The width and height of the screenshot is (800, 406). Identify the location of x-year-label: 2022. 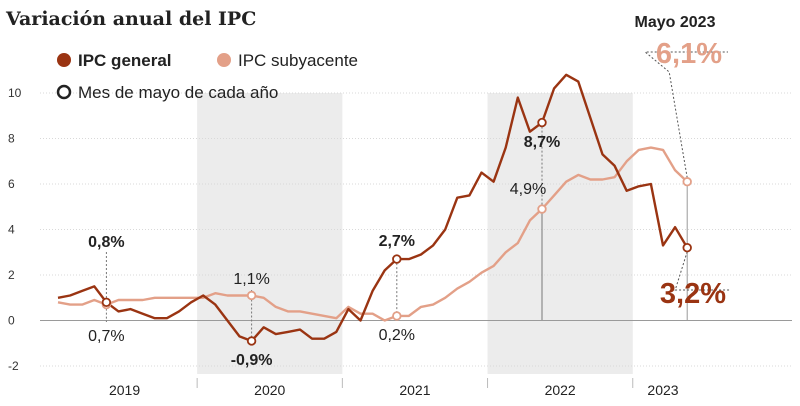
(560, 390).